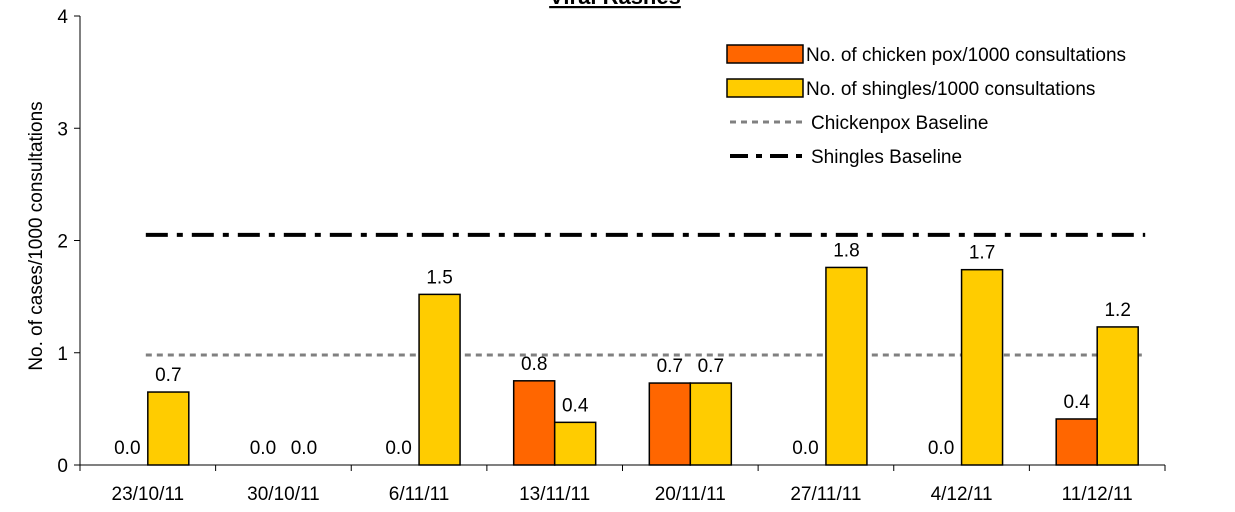 This screenshot has height=512, width=1235. Describe the element at coordinates (615, 4) in the screenshot. I see `chart-title: Viral Rashes` at that location.